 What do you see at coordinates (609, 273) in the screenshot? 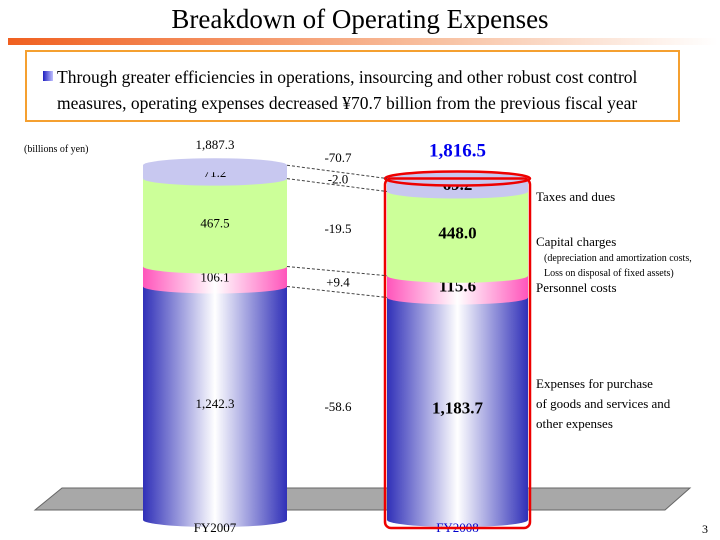
I see `legend-text: Loss on disposal of fixed assets)` at bounding box center [609, 273].